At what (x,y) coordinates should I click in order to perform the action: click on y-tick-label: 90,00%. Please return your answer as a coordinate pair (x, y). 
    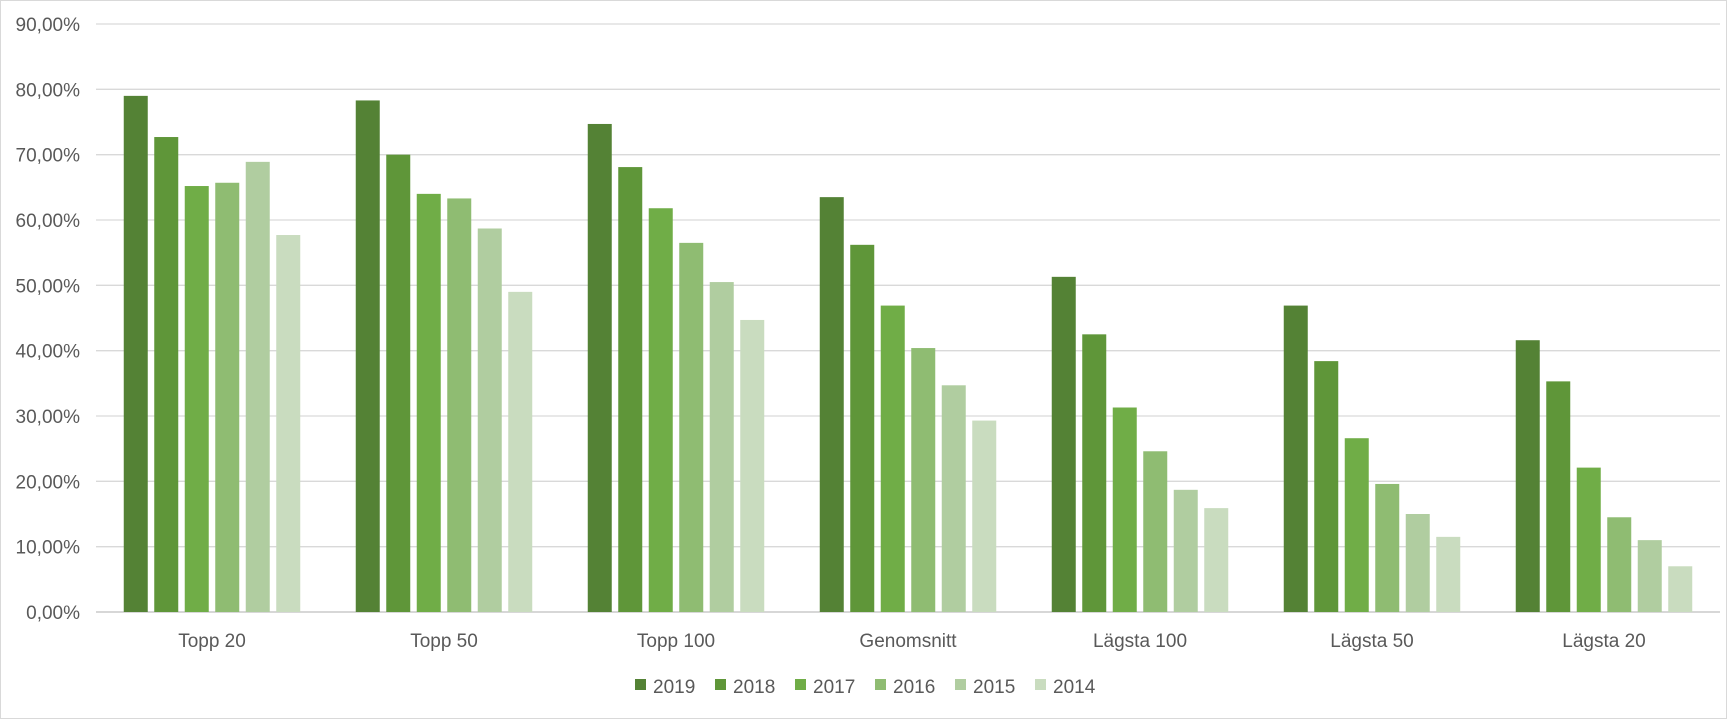
    Looking at the image, I should click on (48, 25).